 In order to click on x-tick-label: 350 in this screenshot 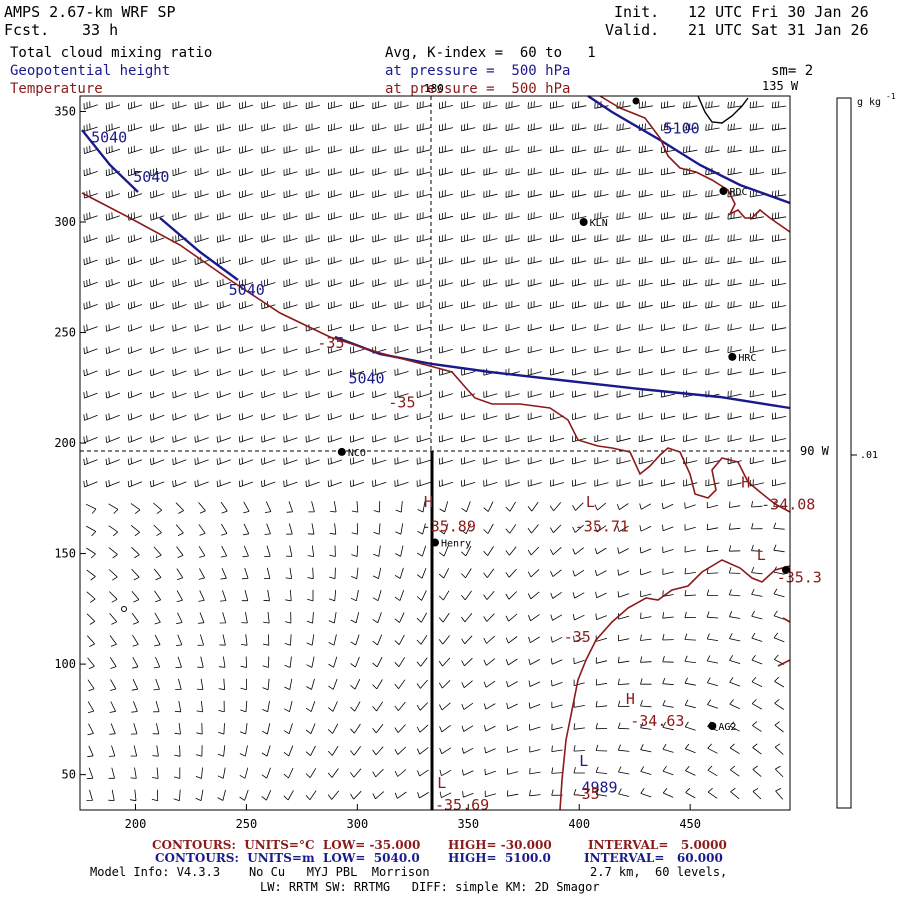, I will do `click(468, 824)`.